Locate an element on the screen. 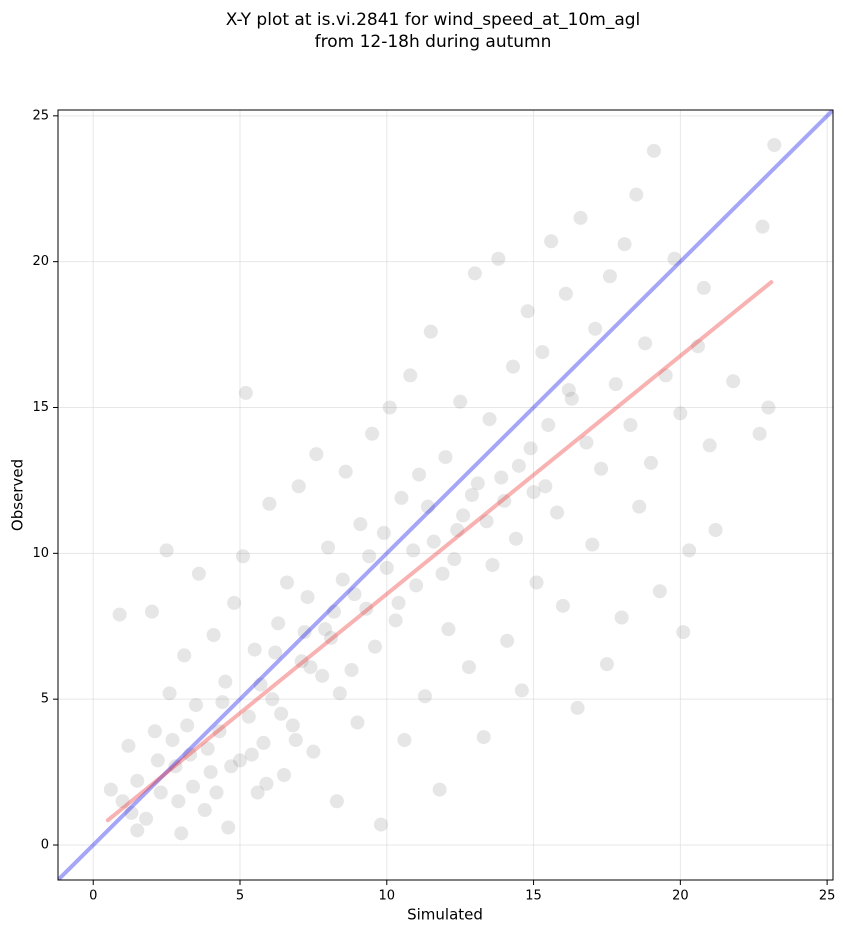 This screenshot has width=845, height=934. x-tick-label: 5 is located at coordinates (240, 896).